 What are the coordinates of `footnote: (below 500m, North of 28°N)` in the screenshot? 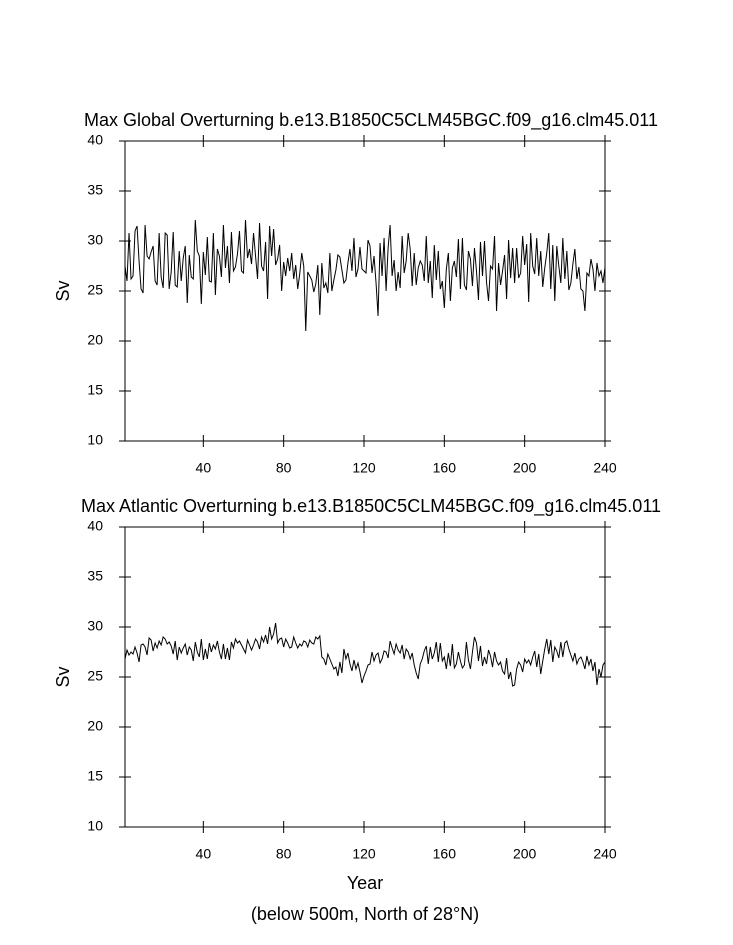 It's located at (365, 914).